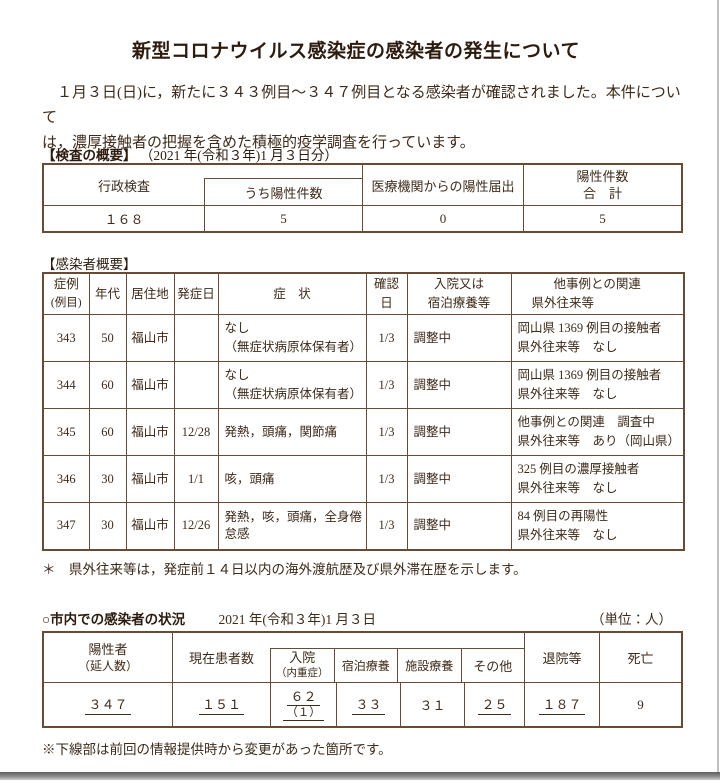 This screenshot has height=783, width=720. I want to click on intro-line-2: は，濃厚接触者の把握を含めた積極的疫学調査を行っています。, so click(258, 143).